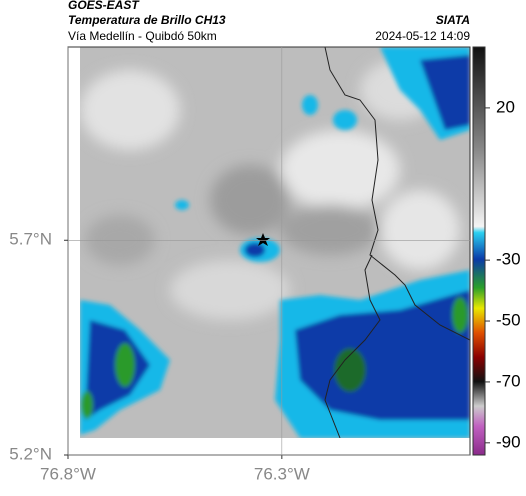 This screenshot has height=496, width=526. What do you see at coordinates (147, 20) in the screenshot?
I see `title: Temperatura de Brillo CH13` at bounding box center [147, 20].